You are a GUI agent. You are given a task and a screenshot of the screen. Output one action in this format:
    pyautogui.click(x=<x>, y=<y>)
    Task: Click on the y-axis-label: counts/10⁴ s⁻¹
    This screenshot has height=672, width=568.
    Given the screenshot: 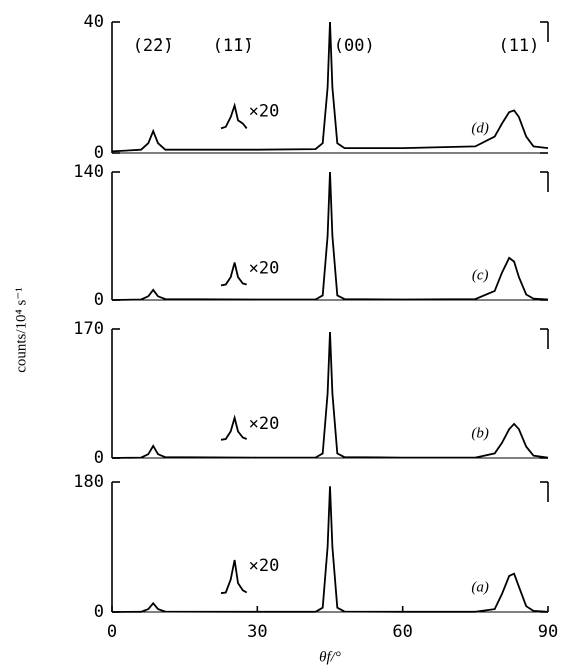 What is the action you would take?
    pyautogui.click(x=21, y=330)
    